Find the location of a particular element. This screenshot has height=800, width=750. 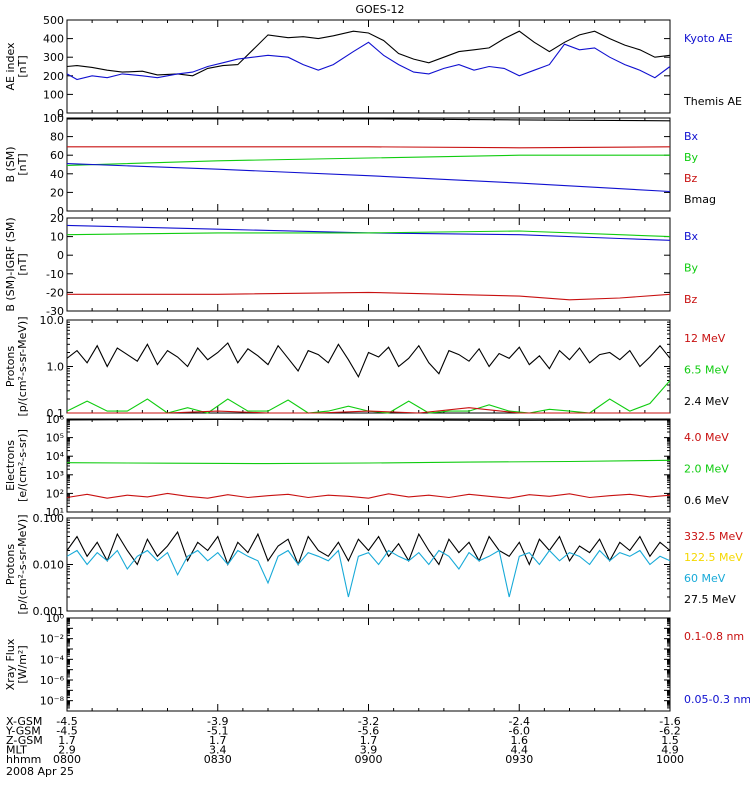

legend-entry: 27.5 MeV is located at coordinates (710, 599).